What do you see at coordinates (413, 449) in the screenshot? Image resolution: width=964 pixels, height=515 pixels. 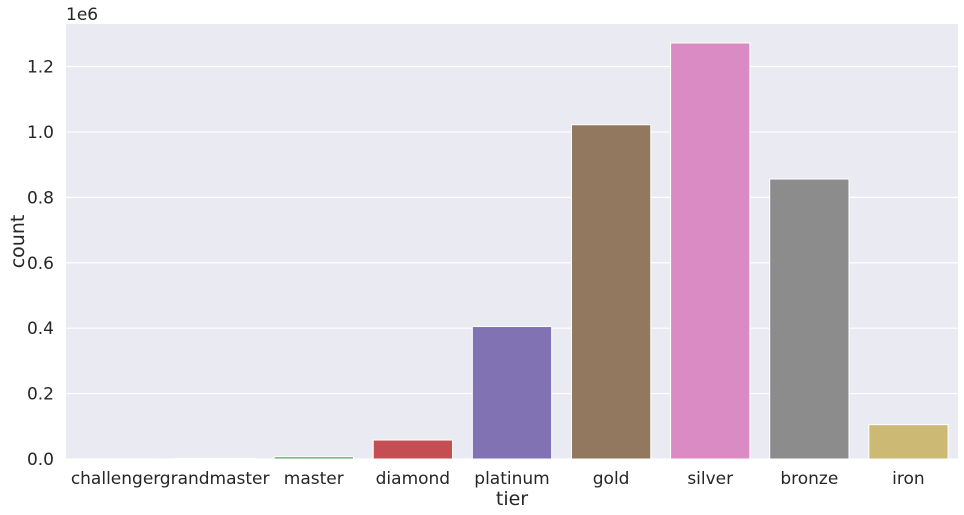 I see `bar-diamond` at bounding box center [413, 449].